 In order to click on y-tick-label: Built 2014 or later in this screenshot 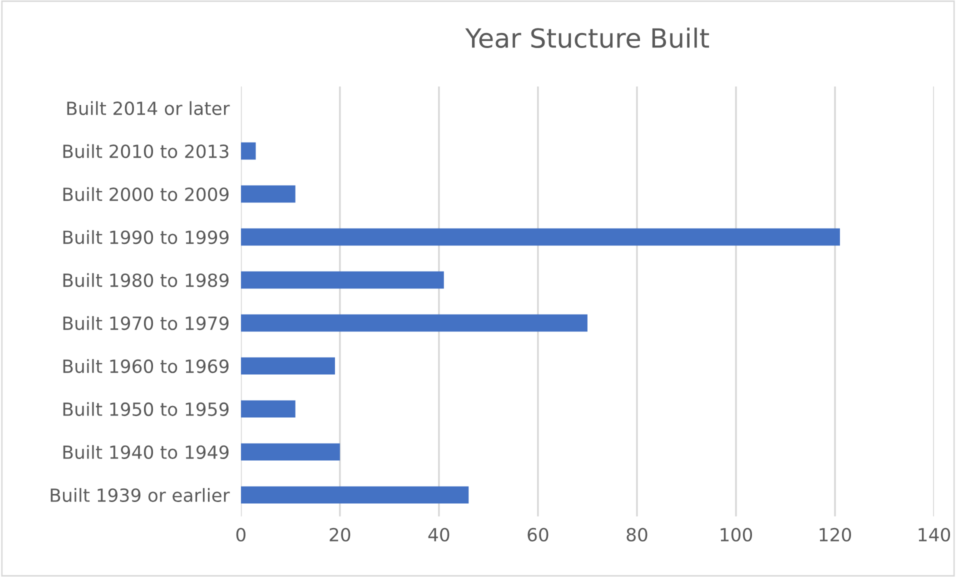, I will do `click(148, 108)`.